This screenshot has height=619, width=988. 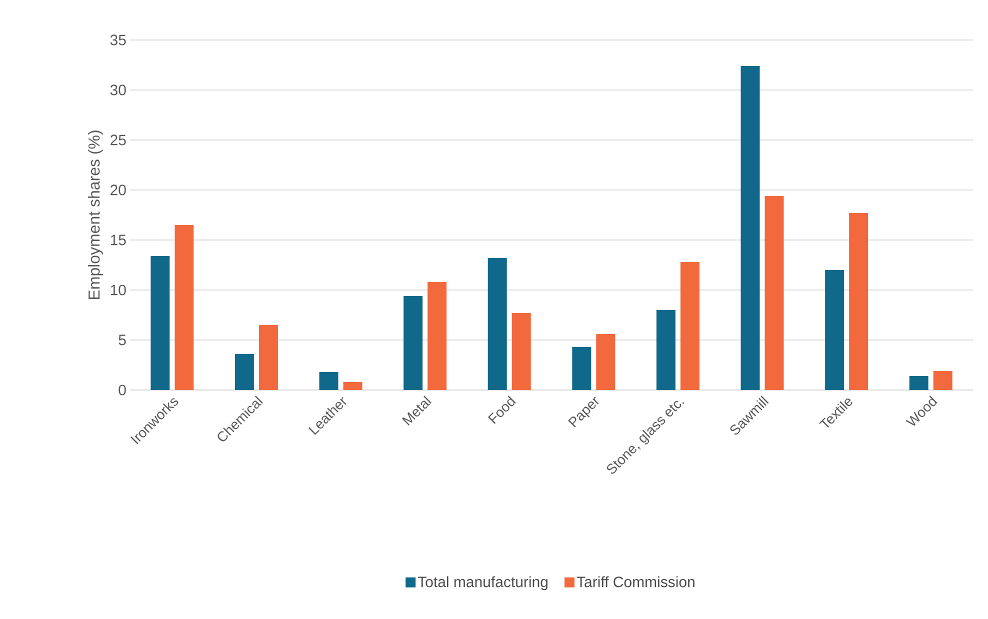 I want to click on legend-label: Tariff Commission, so click(x=635, y=582).